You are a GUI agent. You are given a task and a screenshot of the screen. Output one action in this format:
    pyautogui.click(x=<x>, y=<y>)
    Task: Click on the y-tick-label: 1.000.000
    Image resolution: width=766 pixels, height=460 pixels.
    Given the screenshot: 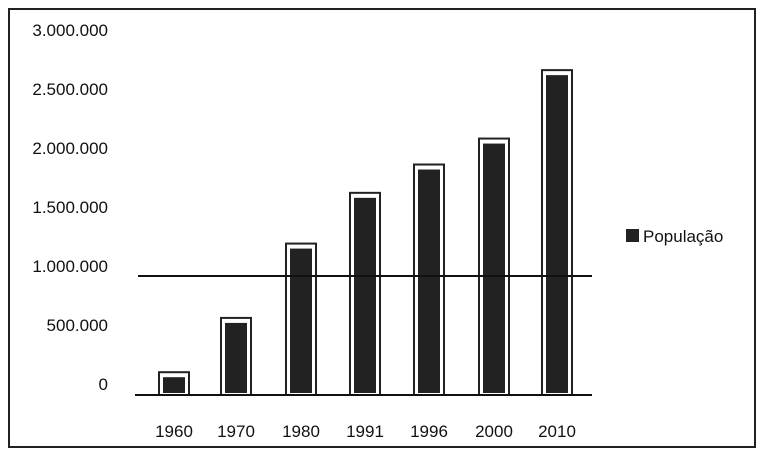 What is the action you would take?
    pyautogui.click(x=70, y=266)
    